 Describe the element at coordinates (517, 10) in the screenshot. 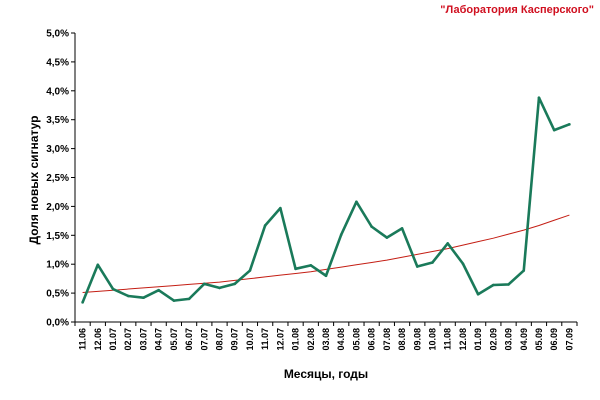

I see `brand-caption: "Лаборатория Касперского"` at that location.